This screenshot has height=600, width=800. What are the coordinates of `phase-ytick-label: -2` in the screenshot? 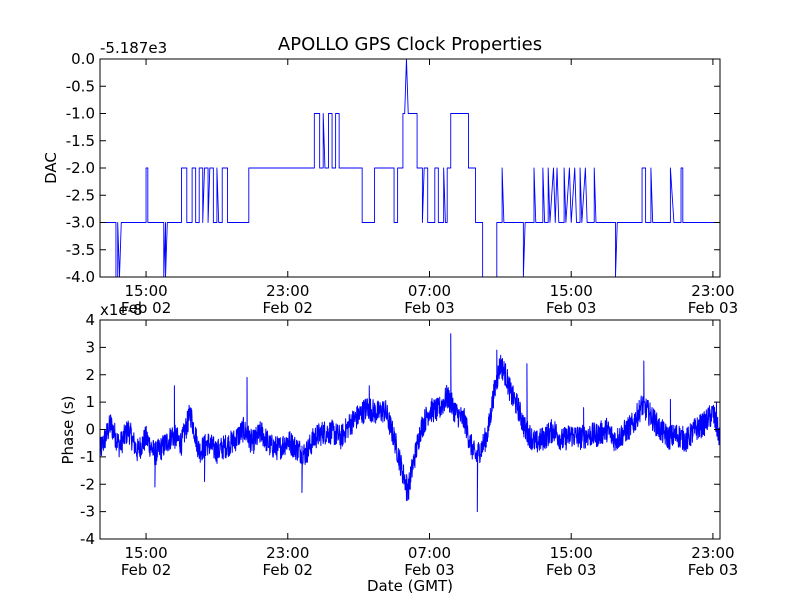 It's located at (87, 484).